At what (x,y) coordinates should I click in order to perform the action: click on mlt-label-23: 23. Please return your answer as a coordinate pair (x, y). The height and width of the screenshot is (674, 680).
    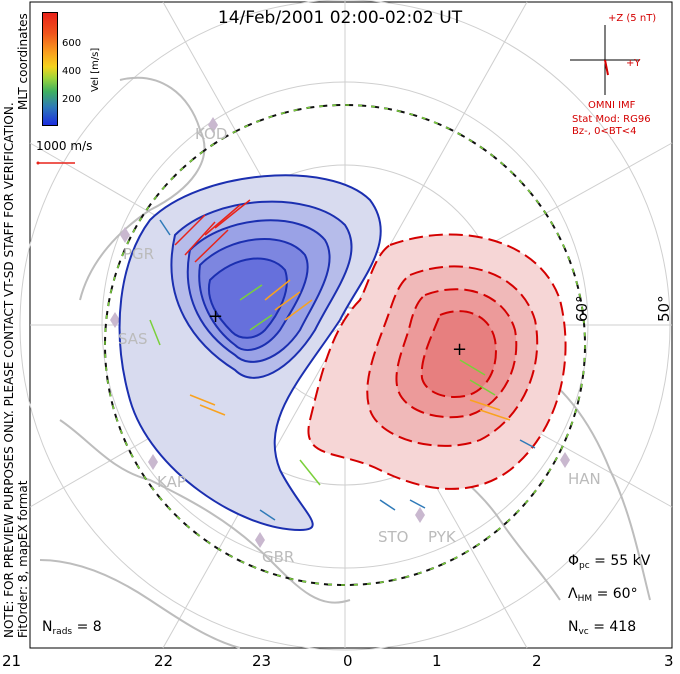
    Looking at the image, I should click on (262, 661).